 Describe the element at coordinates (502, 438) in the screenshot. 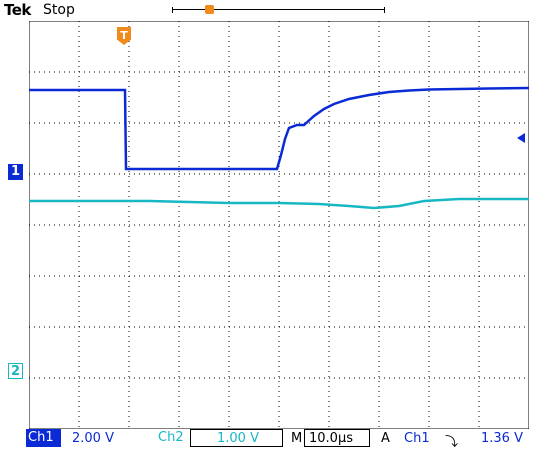

I see `trigger-level: 1.36 V` at that location.